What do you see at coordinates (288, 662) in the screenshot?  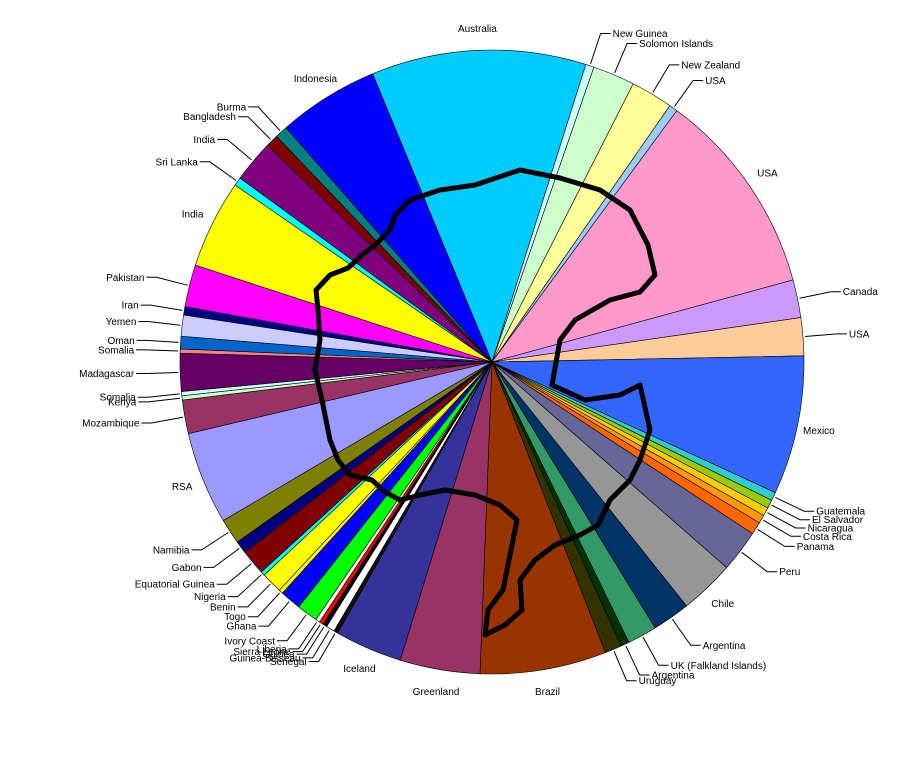 I see `slice-label-senegal: Senegal` at bounding box center [288, 662].